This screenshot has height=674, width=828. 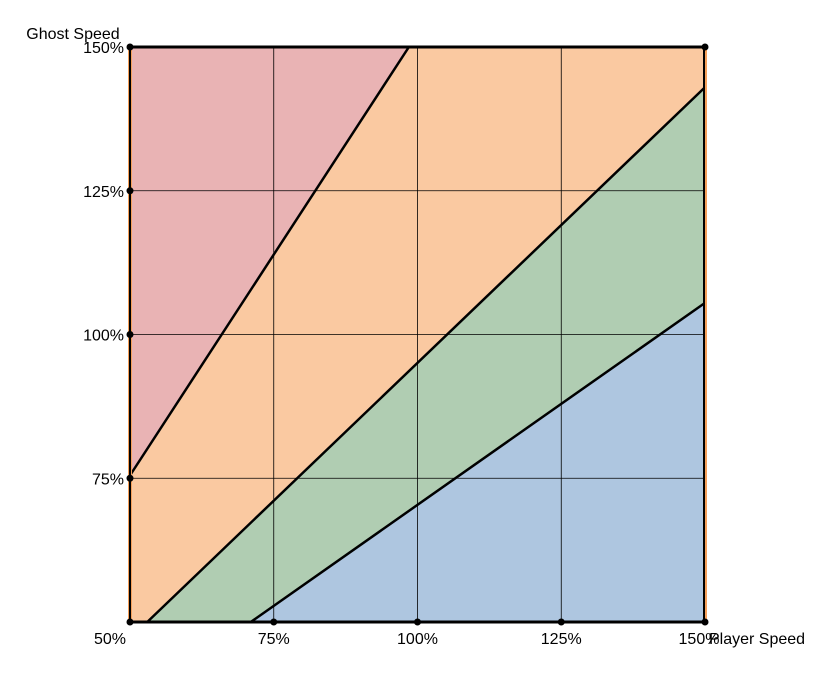 What do you see at coordinates (103, 336) in the screenshot?
I see `y-tick-label-2: 100%` at bounding box center [103, 336].